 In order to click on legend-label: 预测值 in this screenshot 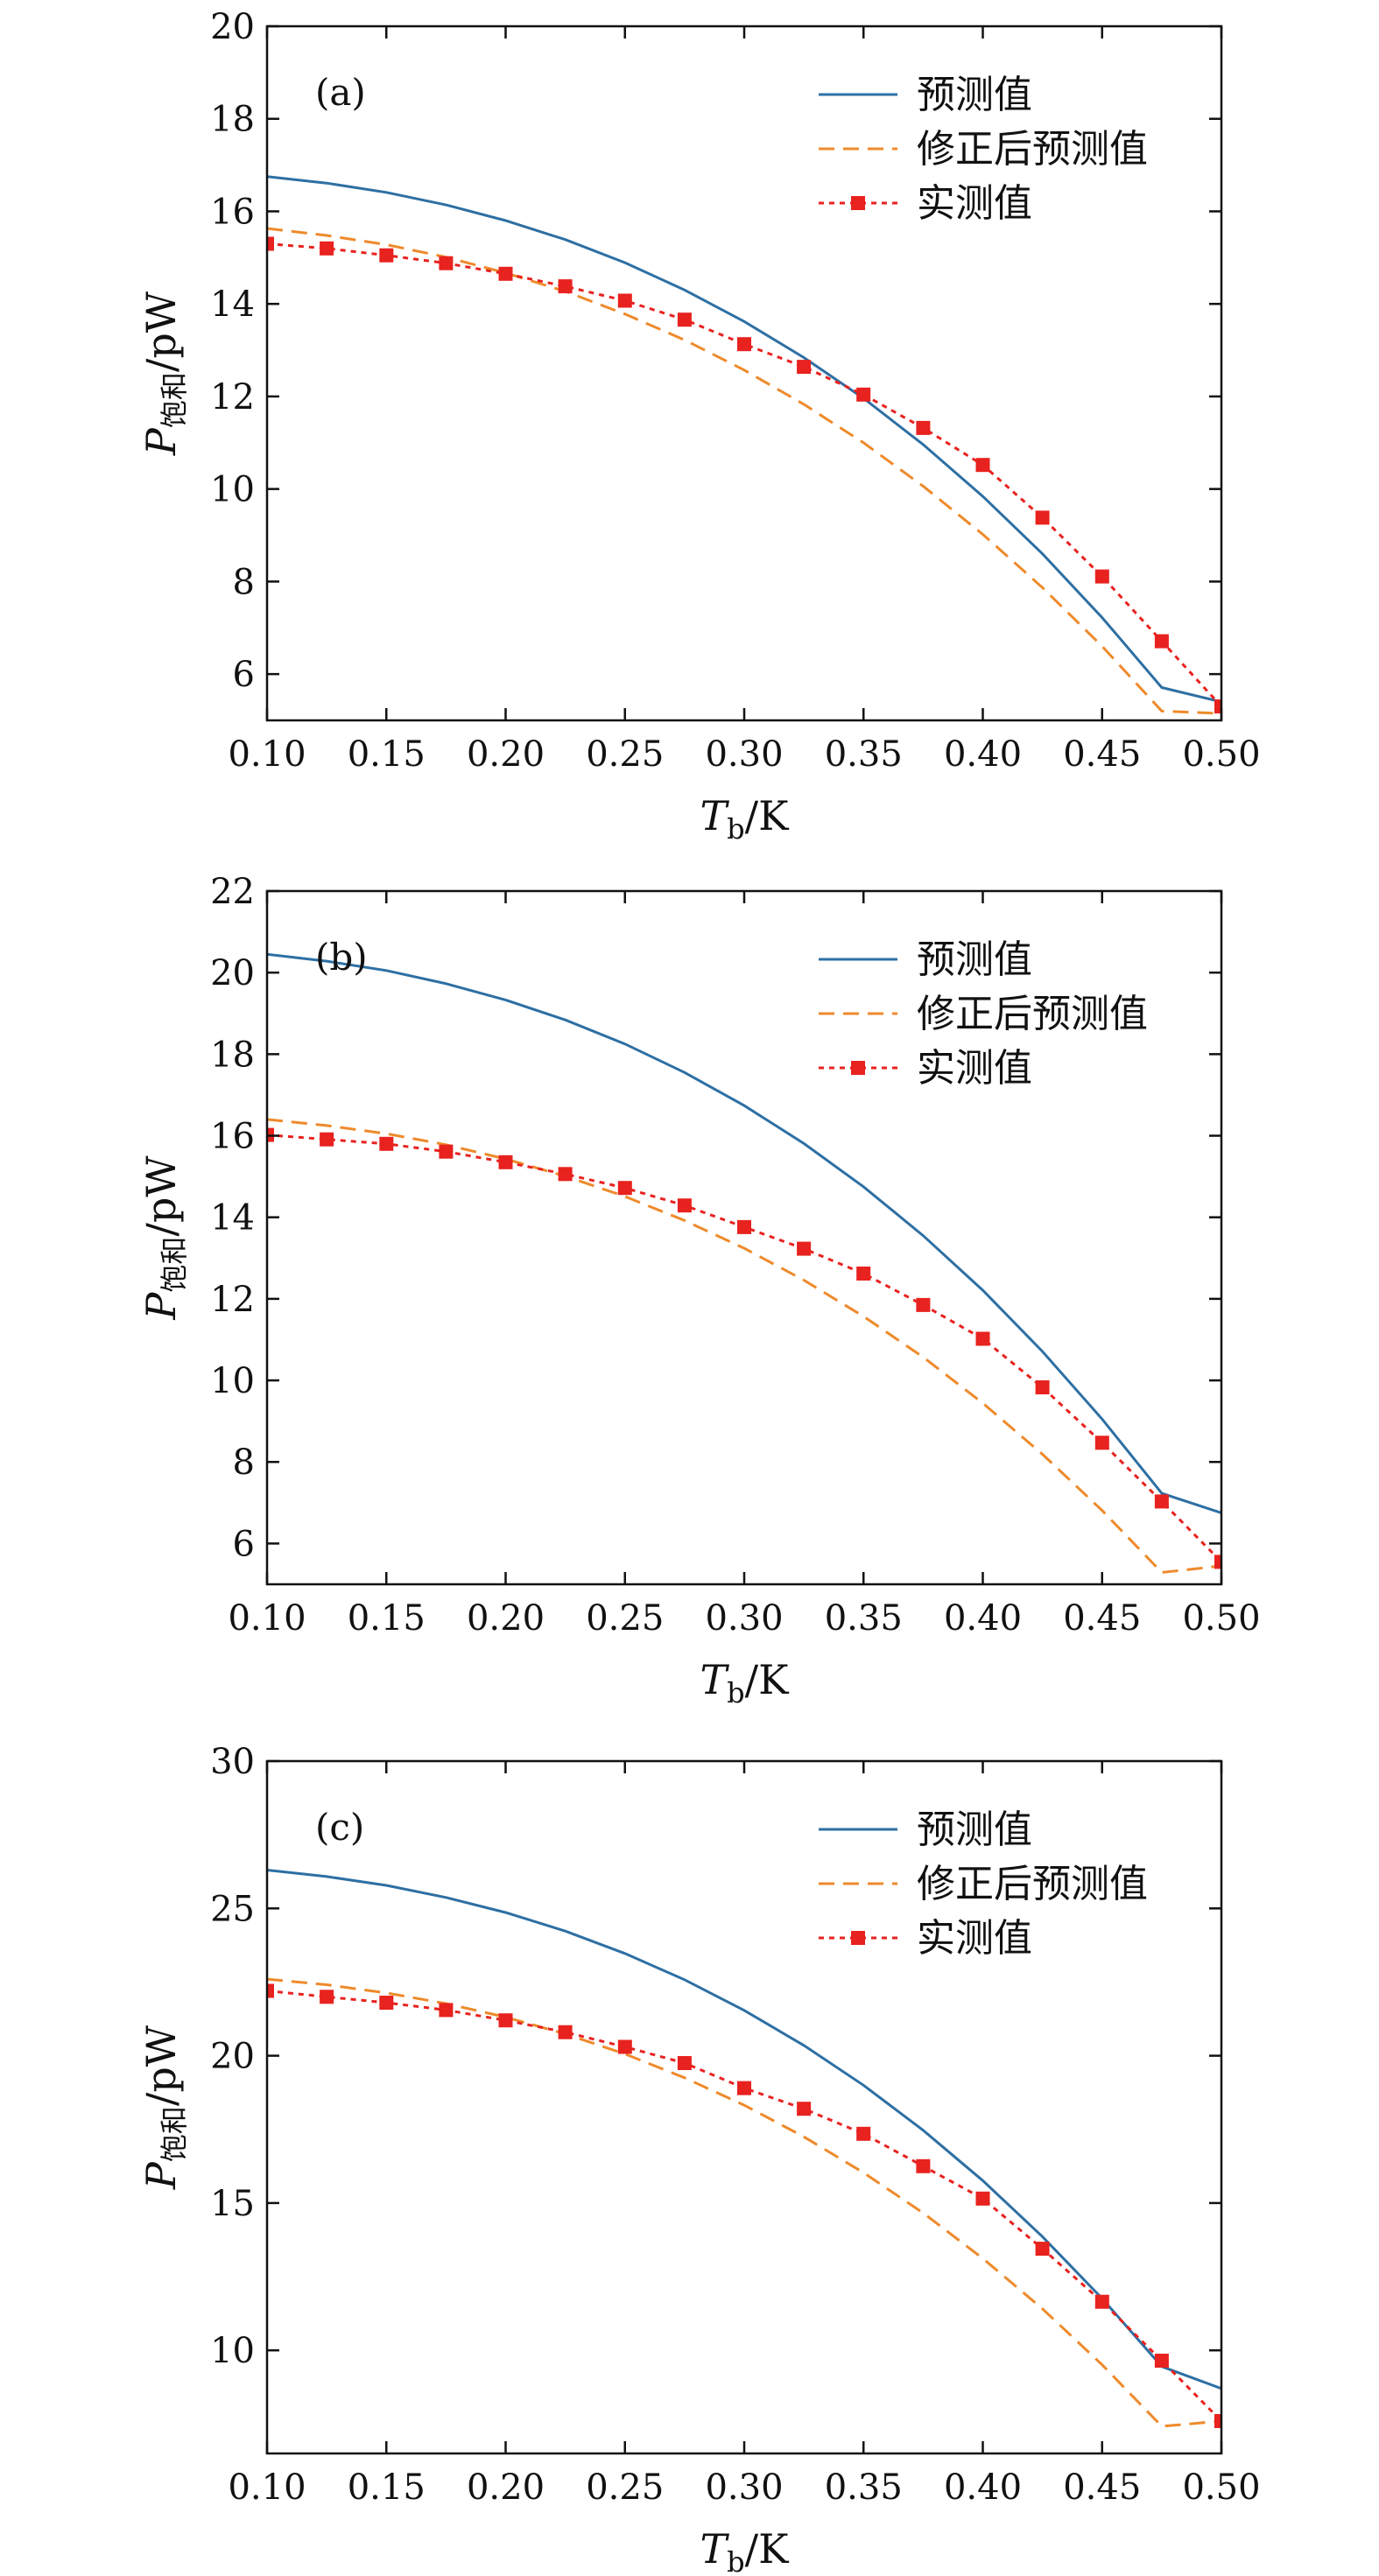, I will do `click(974, 959)`.